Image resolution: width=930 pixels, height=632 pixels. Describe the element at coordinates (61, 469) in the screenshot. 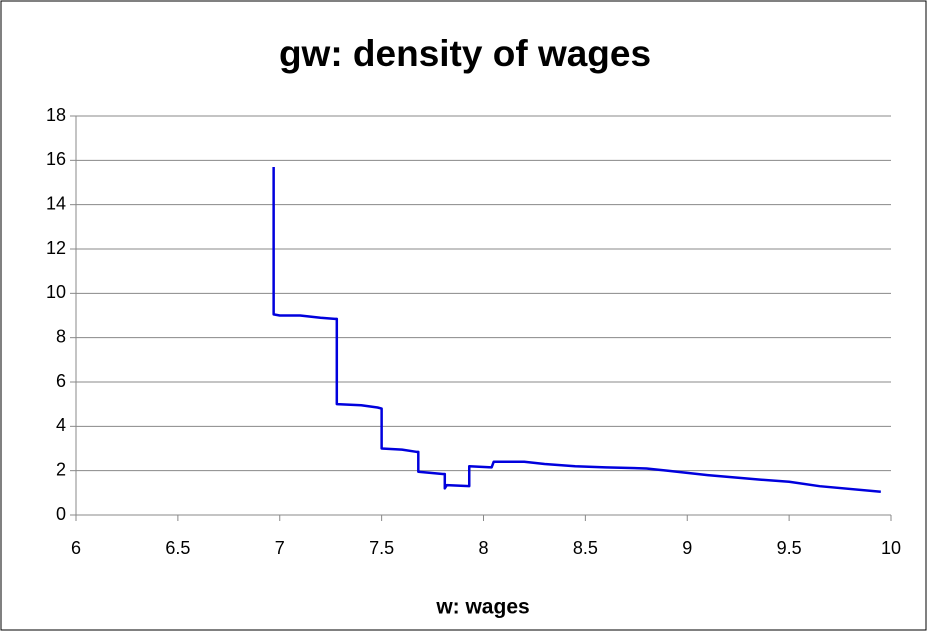

I see `y-tick-label: 2` at that location.